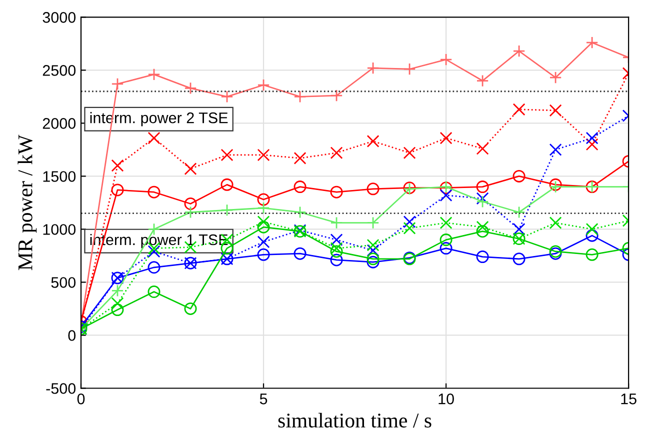  What do you see at coordinates (264, 399) in the screenshot?
I see `x-tick-label: 5` at bounding box center [264, 399].